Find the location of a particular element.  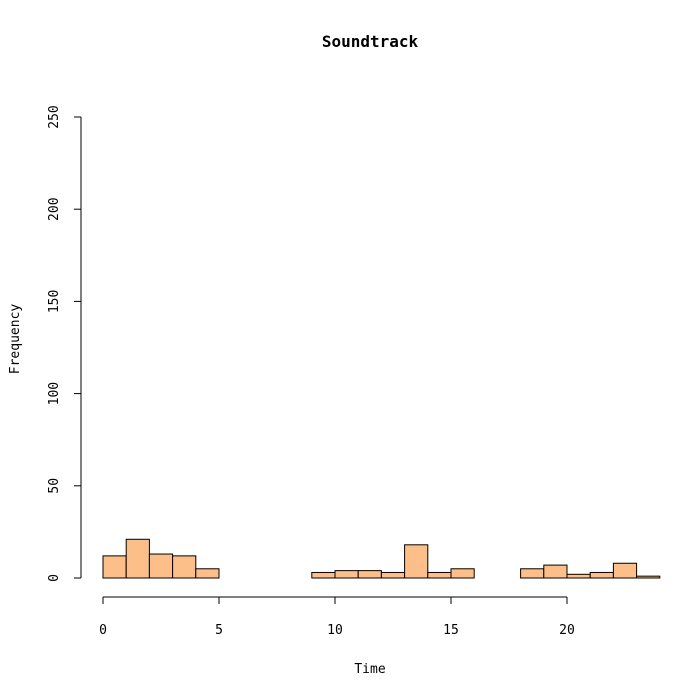

y-tick-label-200: 200 is located at coordinates (54, 208).